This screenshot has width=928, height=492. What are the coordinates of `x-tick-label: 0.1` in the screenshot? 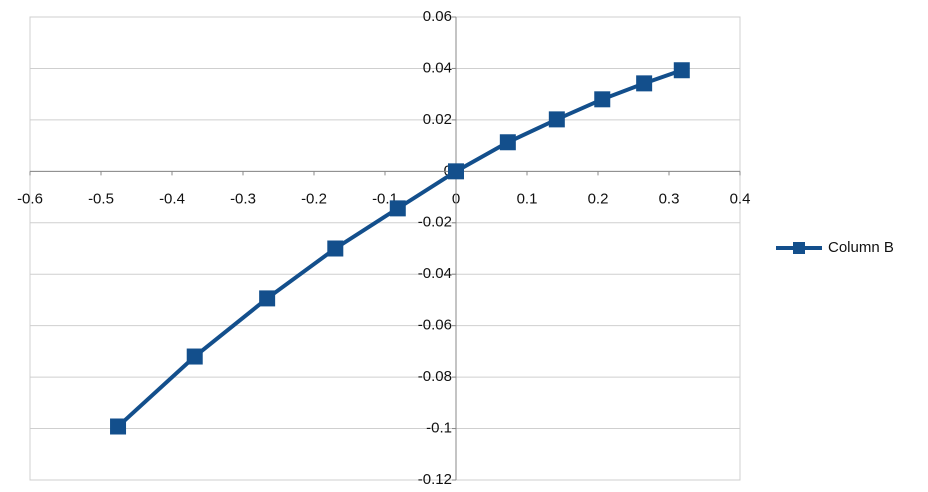 It's located at (527, 198).